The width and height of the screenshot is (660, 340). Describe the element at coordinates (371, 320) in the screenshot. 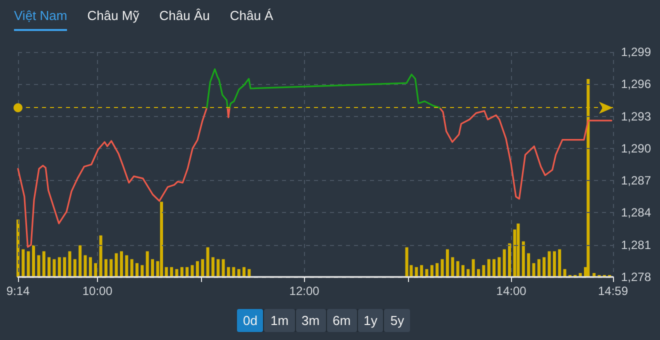

I see `text: 1y` at that location.